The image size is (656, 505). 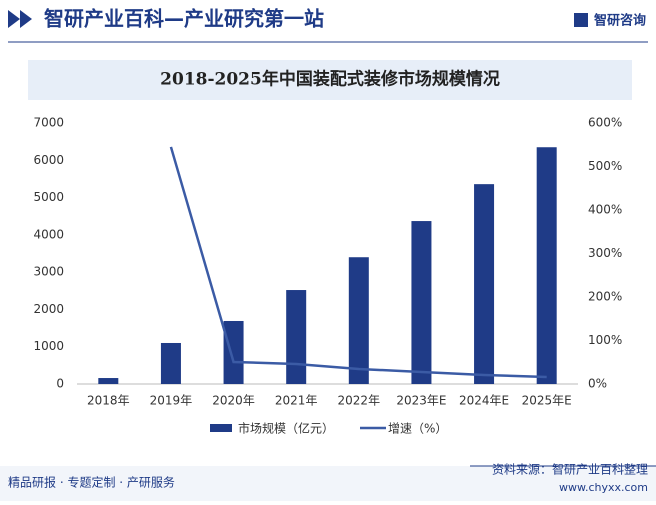 What do you see at coordinates (233, 401) in the screenshot?
I see `x-tick-label: 2020年` at bounding box center [233, 401].